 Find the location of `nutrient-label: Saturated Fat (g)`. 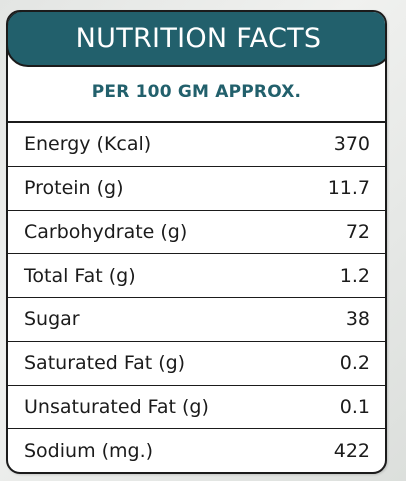

nutrient-label: Saturated Fat (g) is located at coordinates (105, 363).